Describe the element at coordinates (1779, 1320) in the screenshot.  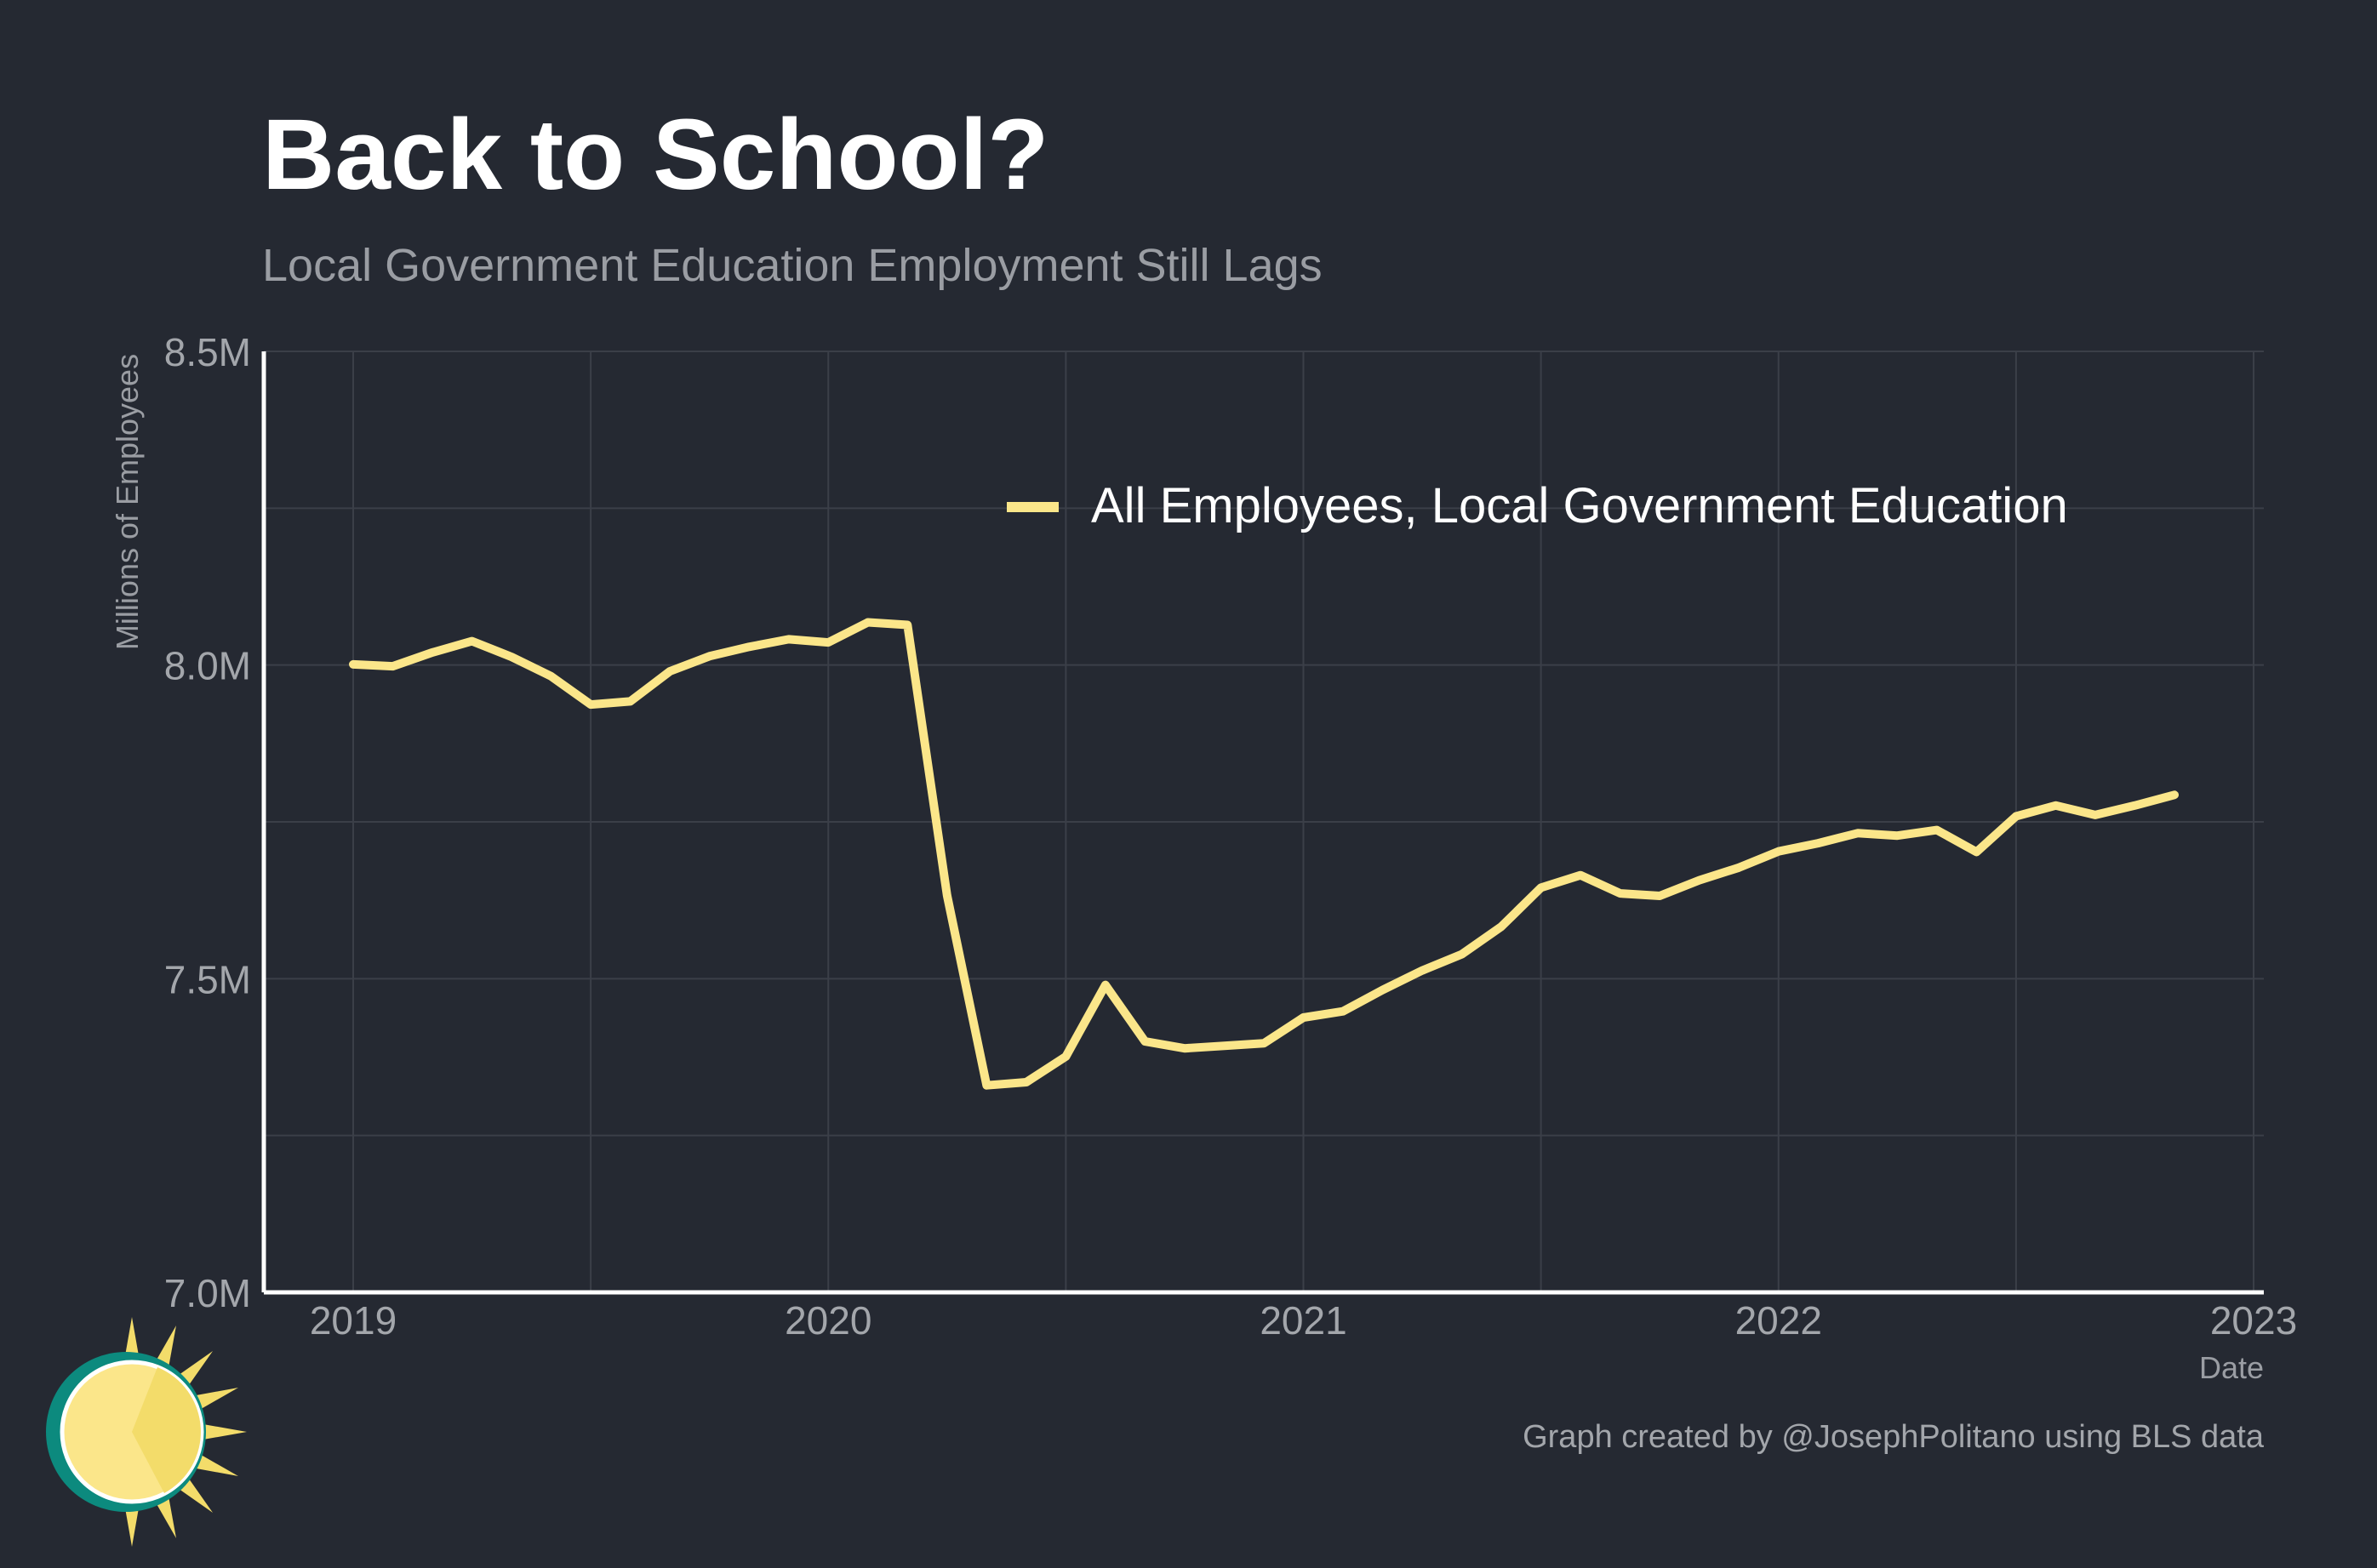
I see `x-tick-label: 2022` at that location.